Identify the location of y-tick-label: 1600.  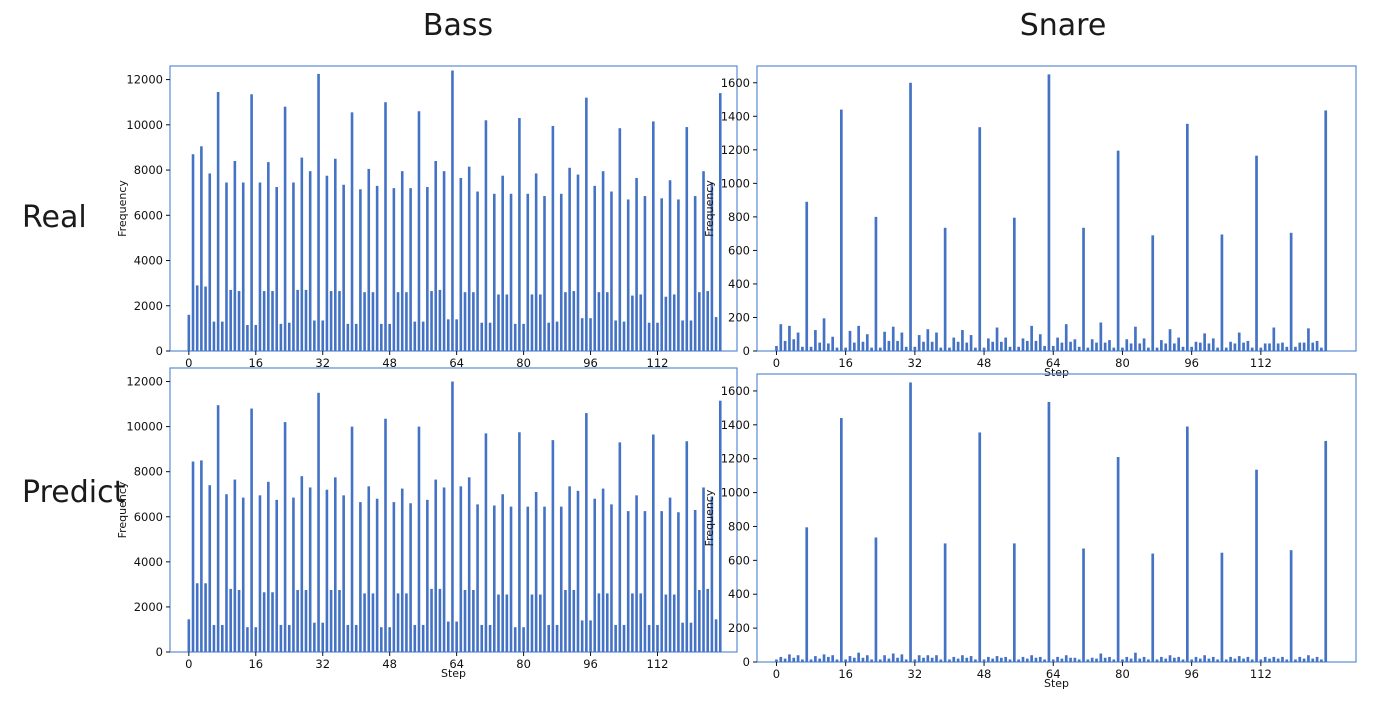
(735, 391).